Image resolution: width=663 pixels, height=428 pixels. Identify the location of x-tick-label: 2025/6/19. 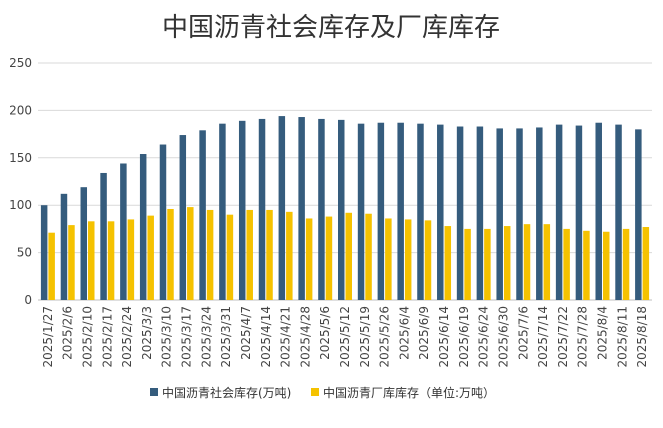
(464, 337).